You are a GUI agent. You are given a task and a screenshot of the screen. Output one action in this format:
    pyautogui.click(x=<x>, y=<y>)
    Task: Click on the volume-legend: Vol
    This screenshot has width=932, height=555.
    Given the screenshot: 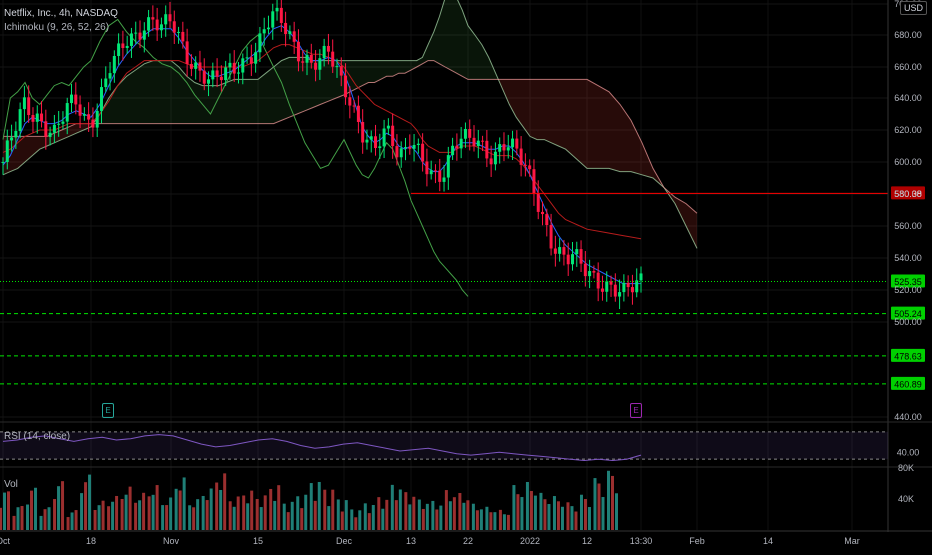 What is the action you would take?
    pyautogui.click(x=11, y=484)
    